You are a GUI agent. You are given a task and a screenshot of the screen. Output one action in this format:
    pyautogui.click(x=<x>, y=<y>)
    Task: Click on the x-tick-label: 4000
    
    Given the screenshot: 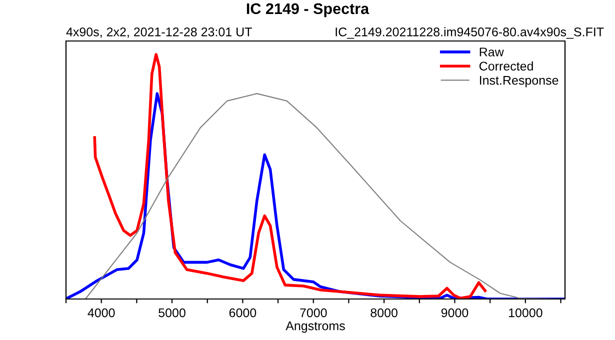 What is the action you would take?
    pyautogui.click(x=101, y=313)
    